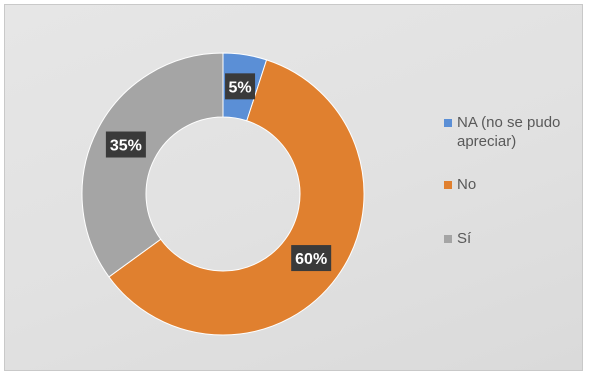  I want to click on data-label-text: 60%, so click(311, 259).